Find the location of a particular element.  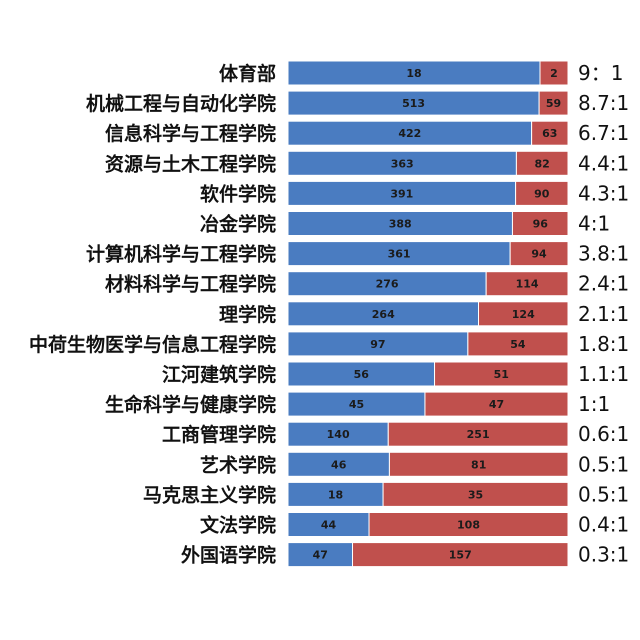

data-label-1: 361 is located at coordinates (399, 254).